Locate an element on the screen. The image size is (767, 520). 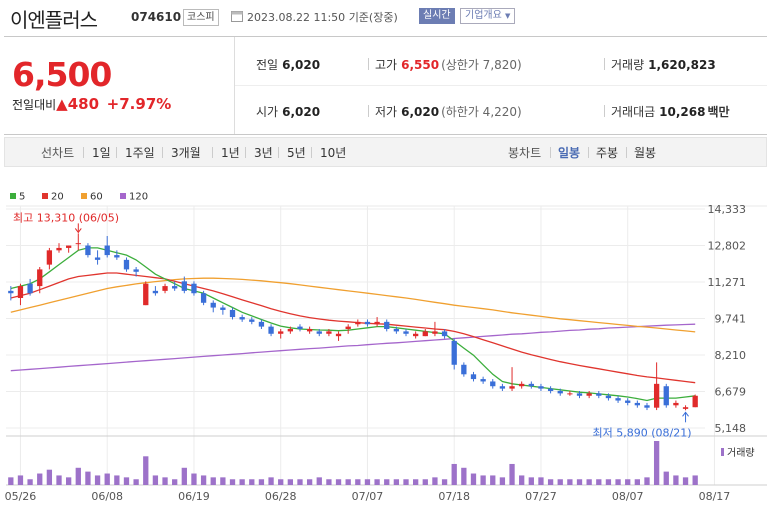
y-tick-label: 11,271 is located at coordinates (727, 282).